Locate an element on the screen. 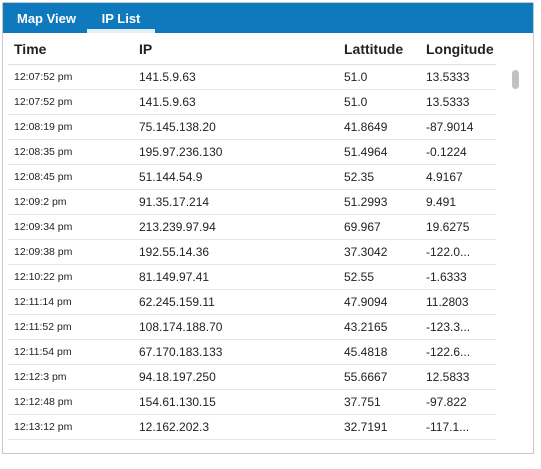 The image size is (541, 469). latitude-cell: 51.4964 is located at coordinates (379, 152).